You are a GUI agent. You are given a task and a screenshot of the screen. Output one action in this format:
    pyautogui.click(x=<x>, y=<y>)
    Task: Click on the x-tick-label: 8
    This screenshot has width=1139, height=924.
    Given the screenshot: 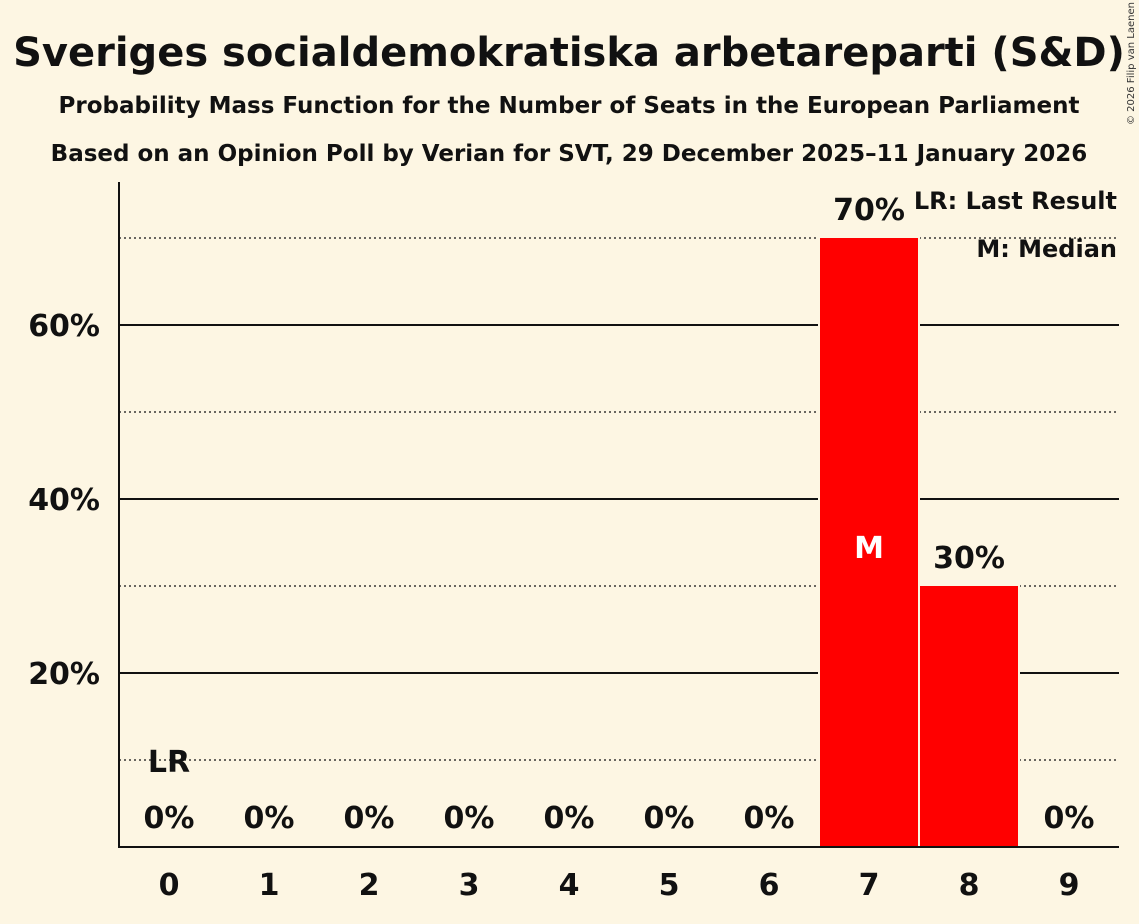 What is the action you would take?
    pyautogui.click(x=969, y=885)
    